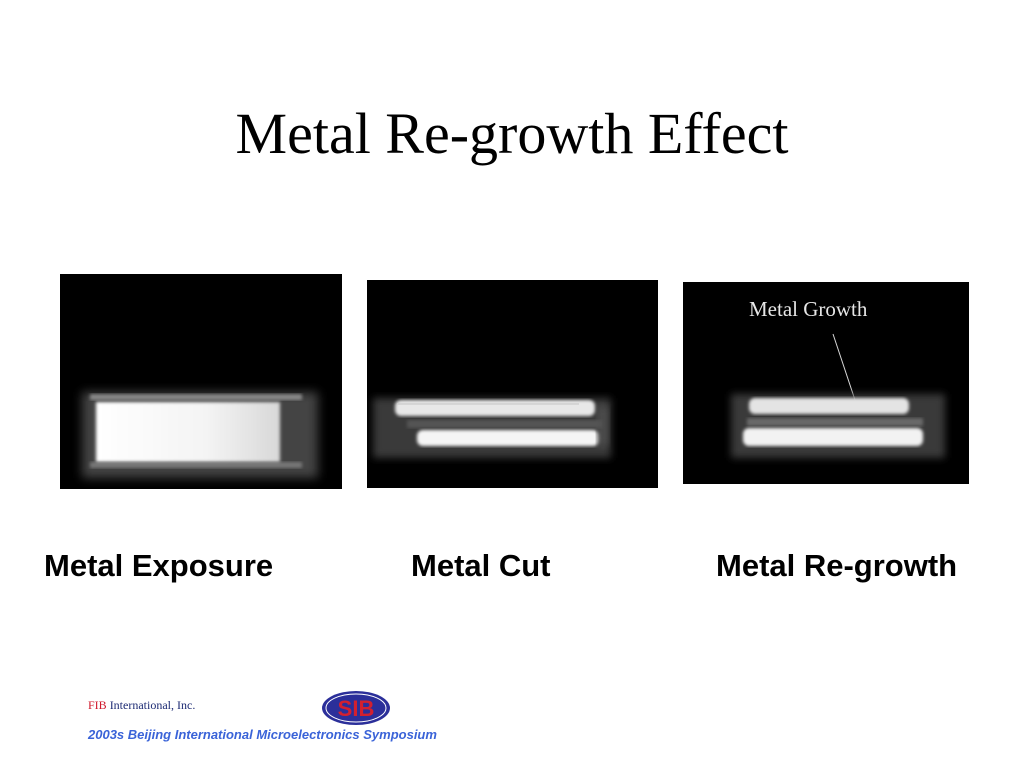  What do you see at coordinates (512, 384) in the screenshot?
I see `metal-cut-image` at bounding box center [512, 384].